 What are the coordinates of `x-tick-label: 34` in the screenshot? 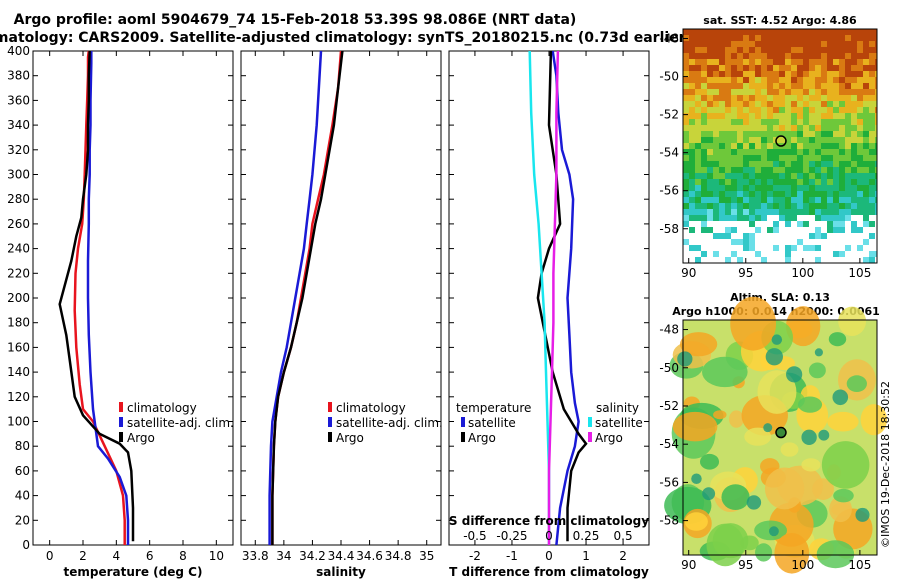 It's located at (283, 556).